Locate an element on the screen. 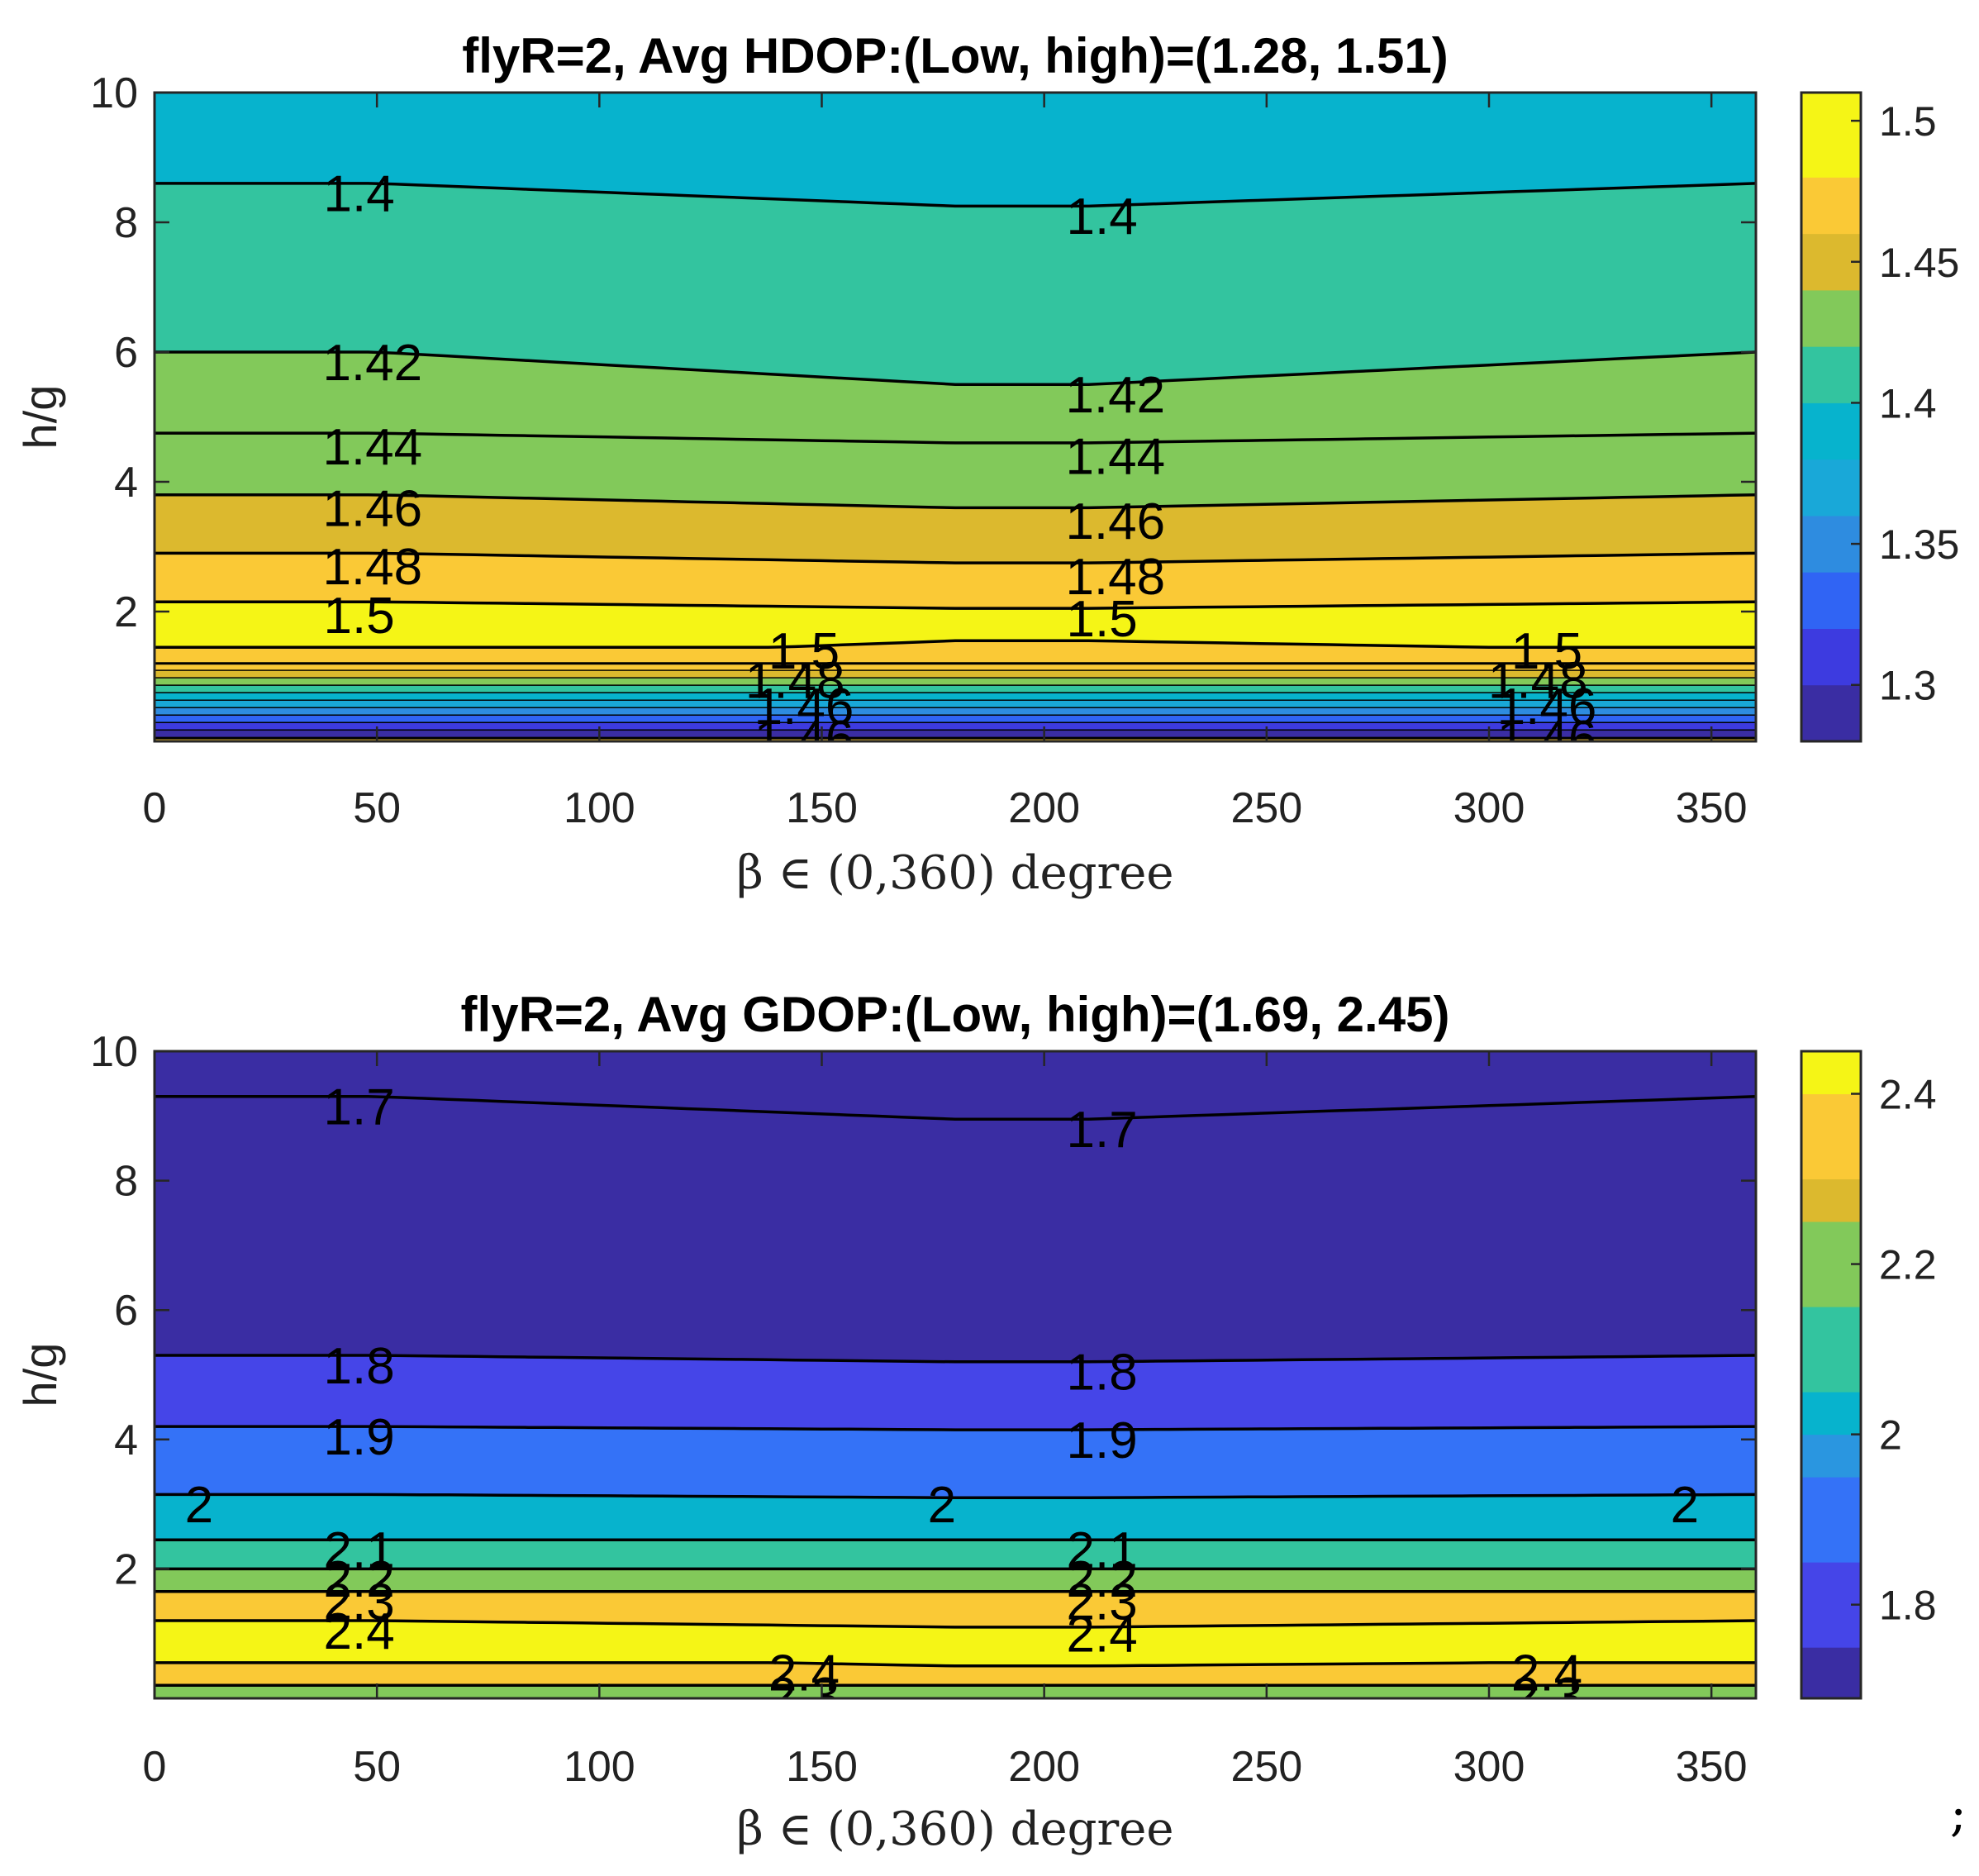 This screenshot has width=1979, height=1876. x-tick-label: 0 is located at coordinates (155, 808).